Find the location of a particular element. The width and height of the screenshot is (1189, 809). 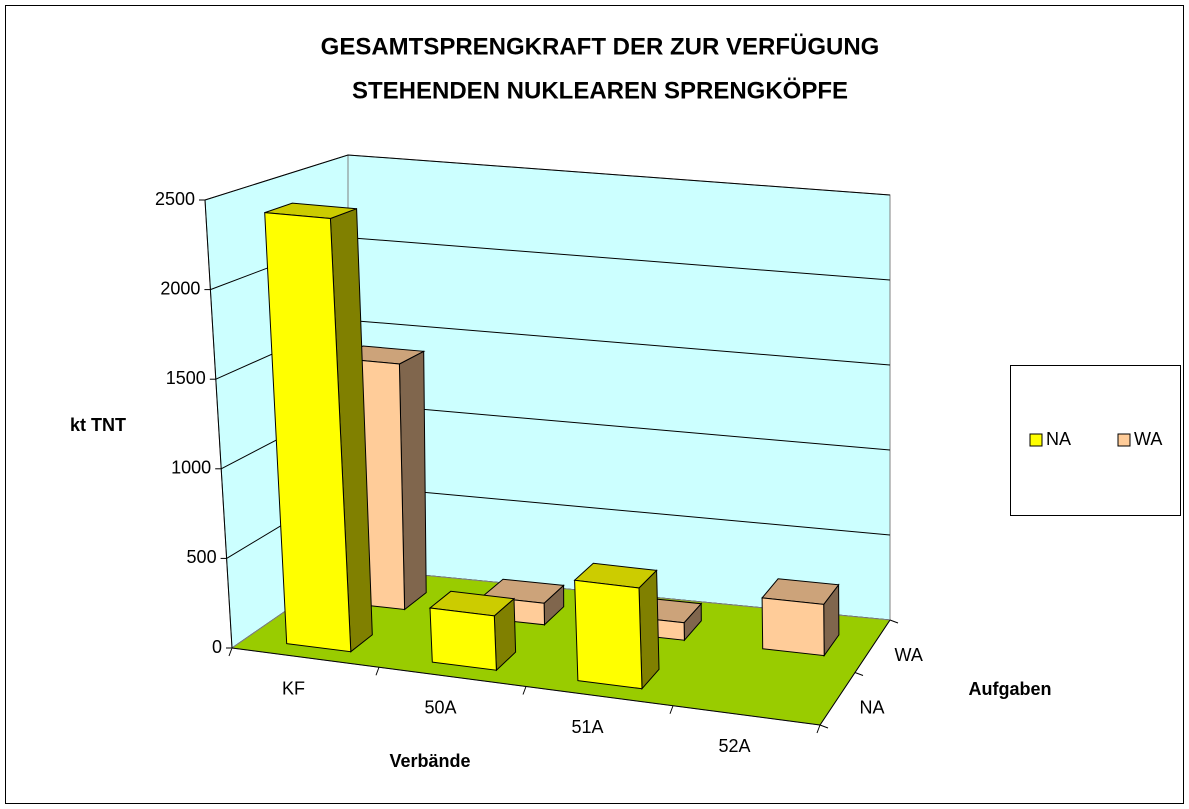

y-tick-label: 1000 is located at coordinates (191, 468).